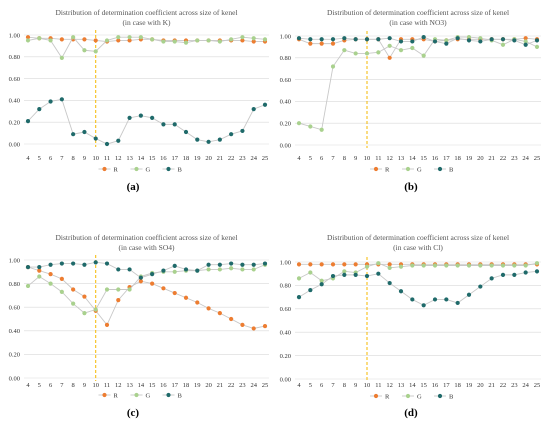 The width and height of the screenshot is (550, 426). I want to click on x-tick-label: 12, so click(118, 385).